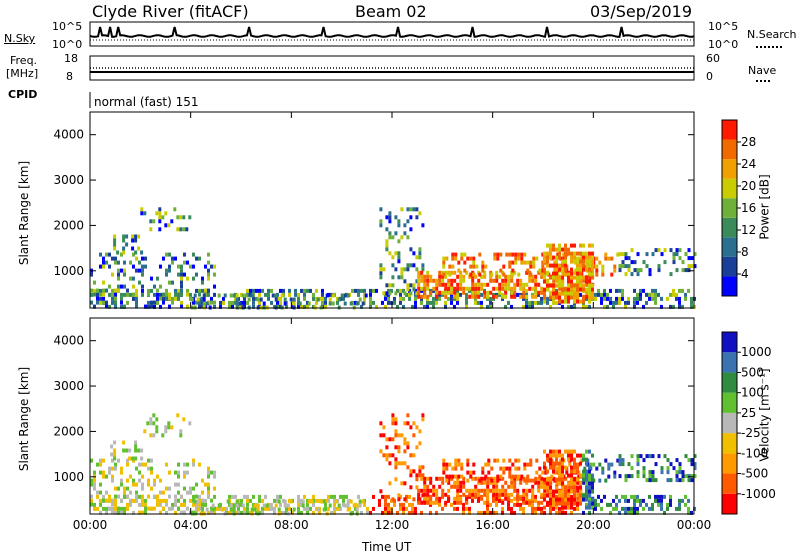 This screenshot has width=800, height=554. Describe the element at coordinates (758, 494) in the screenshot. I see `velocity-cbar-tick-label: -1000` at that location.